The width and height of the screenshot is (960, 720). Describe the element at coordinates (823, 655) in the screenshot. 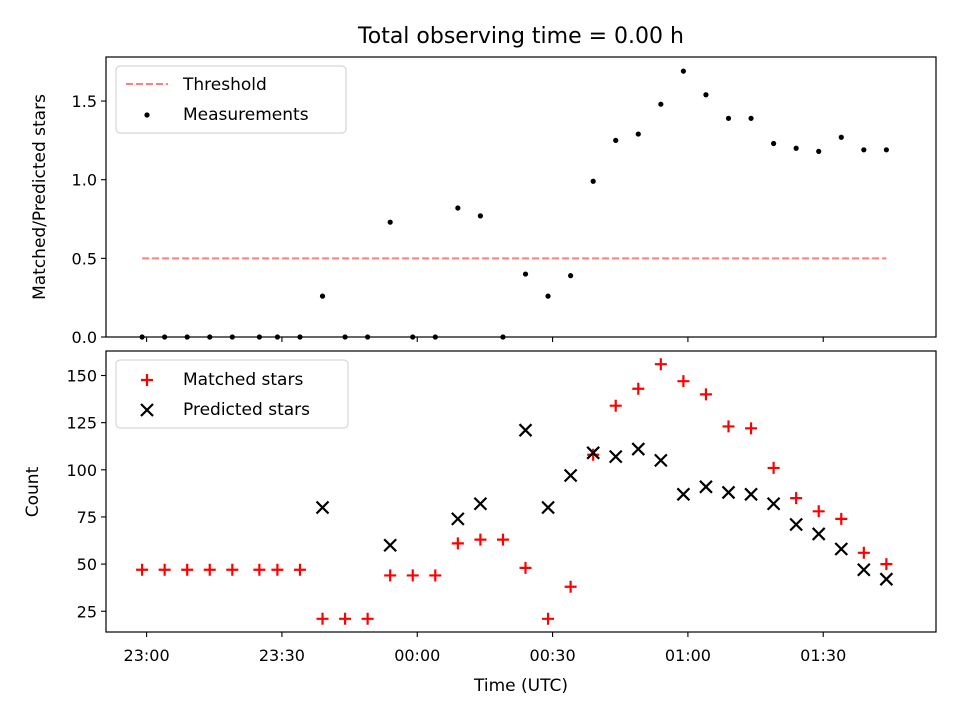

I see `bottom-x-tick-label: 01:30` at that location.